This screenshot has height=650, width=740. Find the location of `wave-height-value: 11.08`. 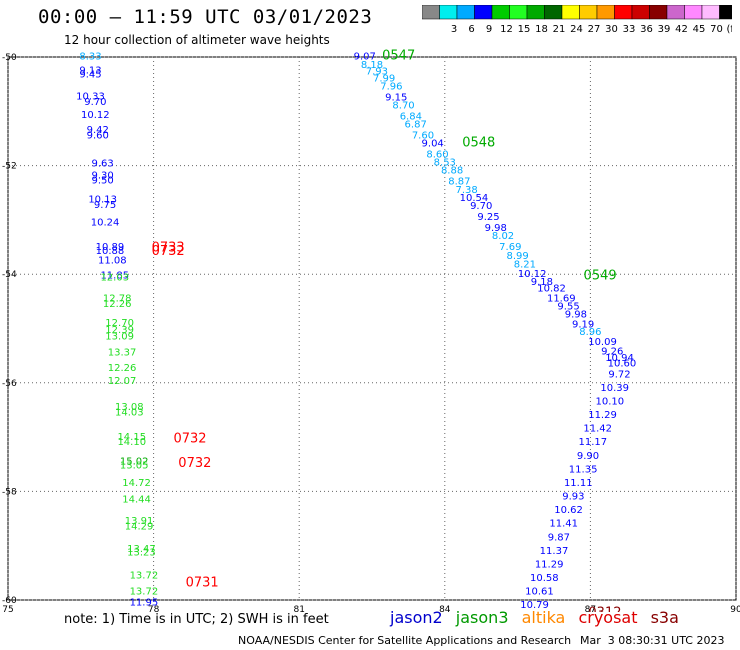

wave-height-value: 11.08 is located at coordinates (112, 260).